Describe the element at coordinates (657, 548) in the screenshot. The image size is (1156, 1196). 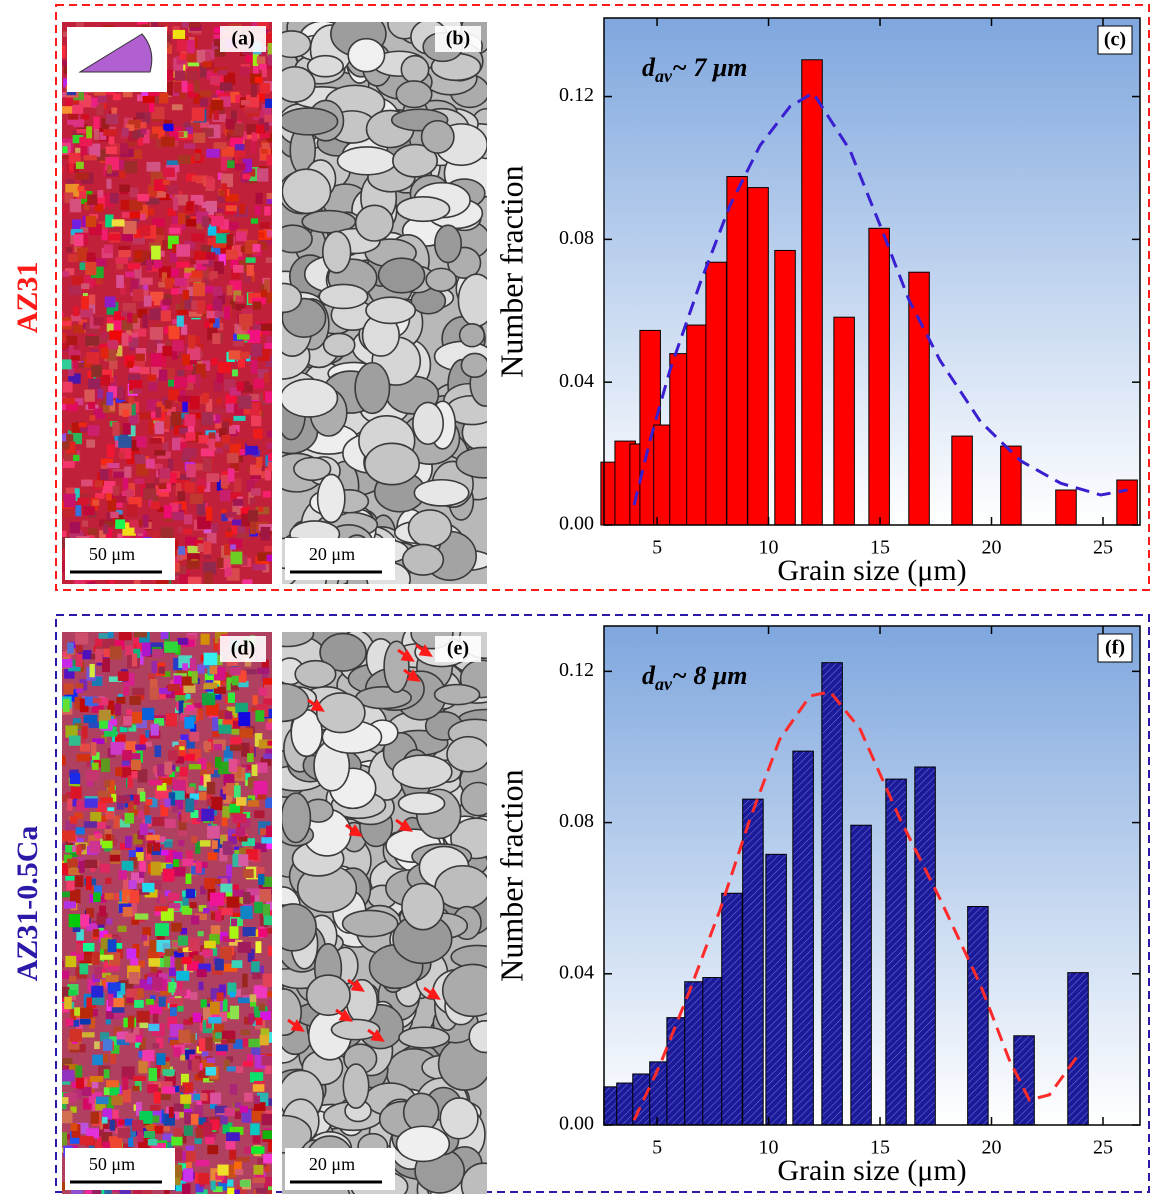
I see `x-tick-label: 5` at that location.